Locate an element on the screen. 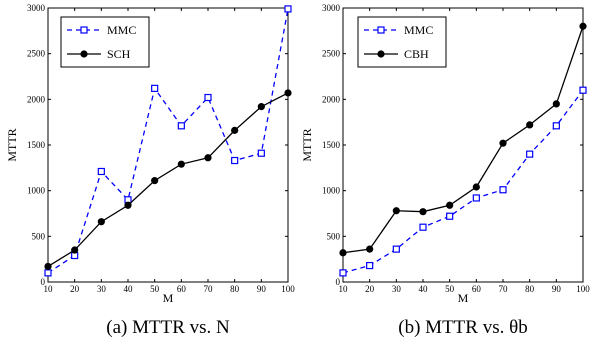  legend-marker-cbh is located at coordinates (381, 54).